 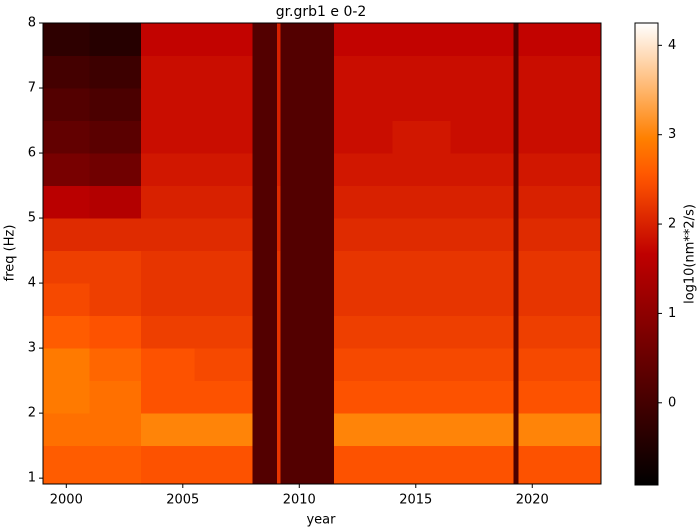 I want to click on colorbar, so click(x=646, y=254).